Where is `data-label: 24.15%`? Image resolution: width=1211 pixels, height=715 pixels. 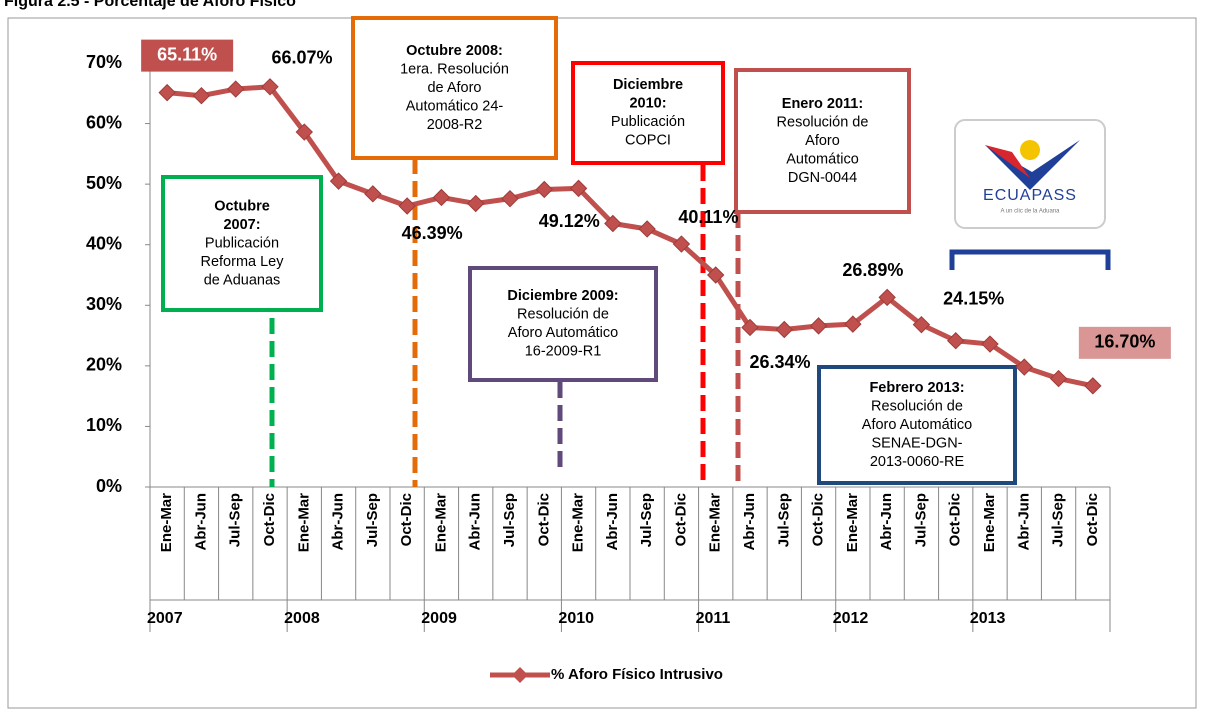
data-label: 24.15% is located at coordinates (973, 298).